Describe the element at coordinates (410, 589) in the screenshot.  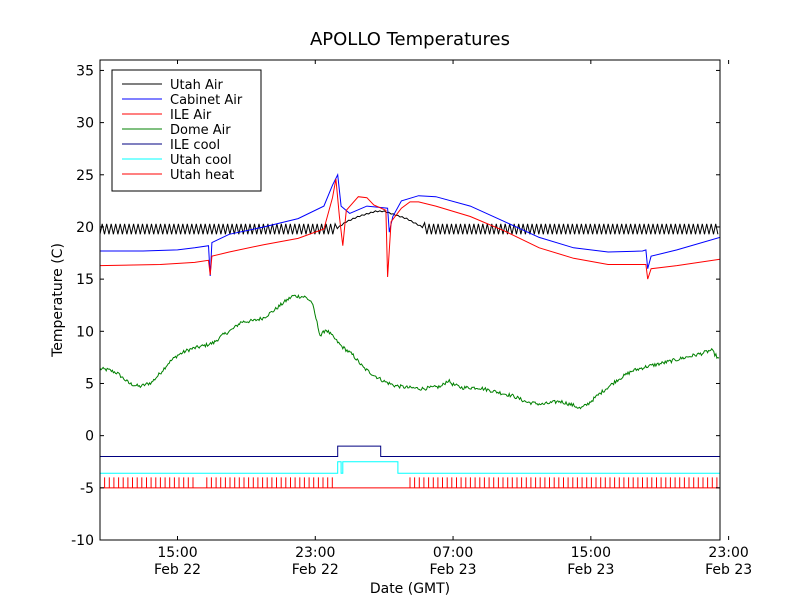
I see `x-axis-label: Date (GMT)` at that location.